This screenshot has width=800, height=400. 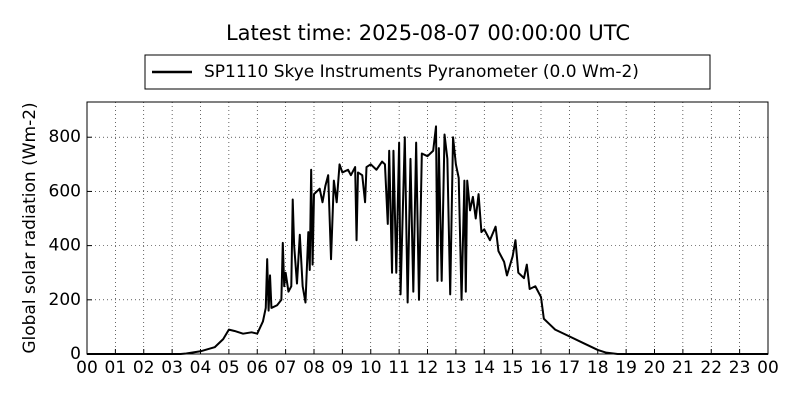 What do you see at coordinates (201, 368) in the screenshot?
I see `x-tick-label: 04` at bounding box center [201, 368].